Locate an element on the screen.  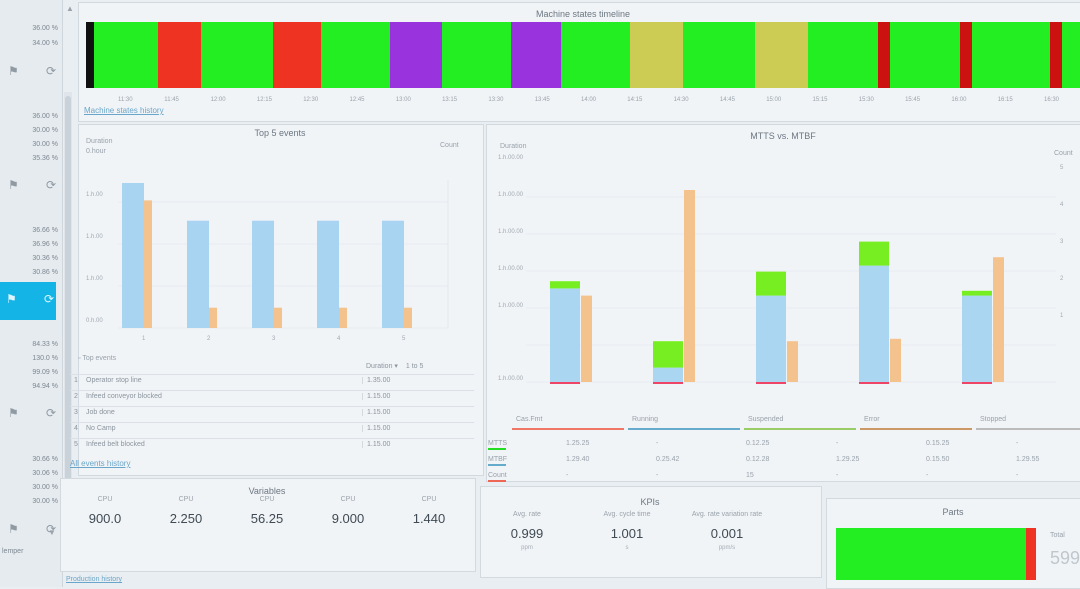
row-index: 5 is located at coordinates (76, 444).